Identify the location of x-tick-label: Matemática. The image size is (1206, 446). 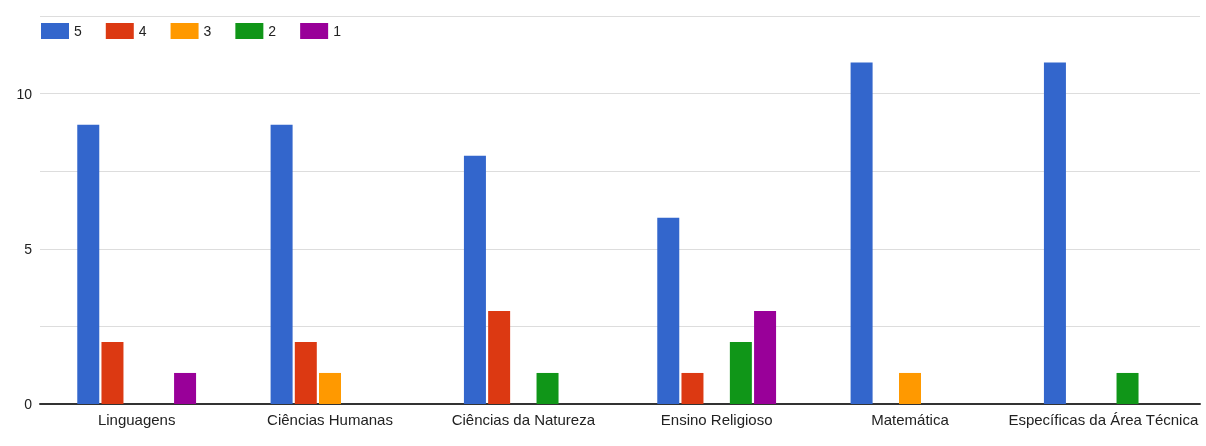
(910, 419).